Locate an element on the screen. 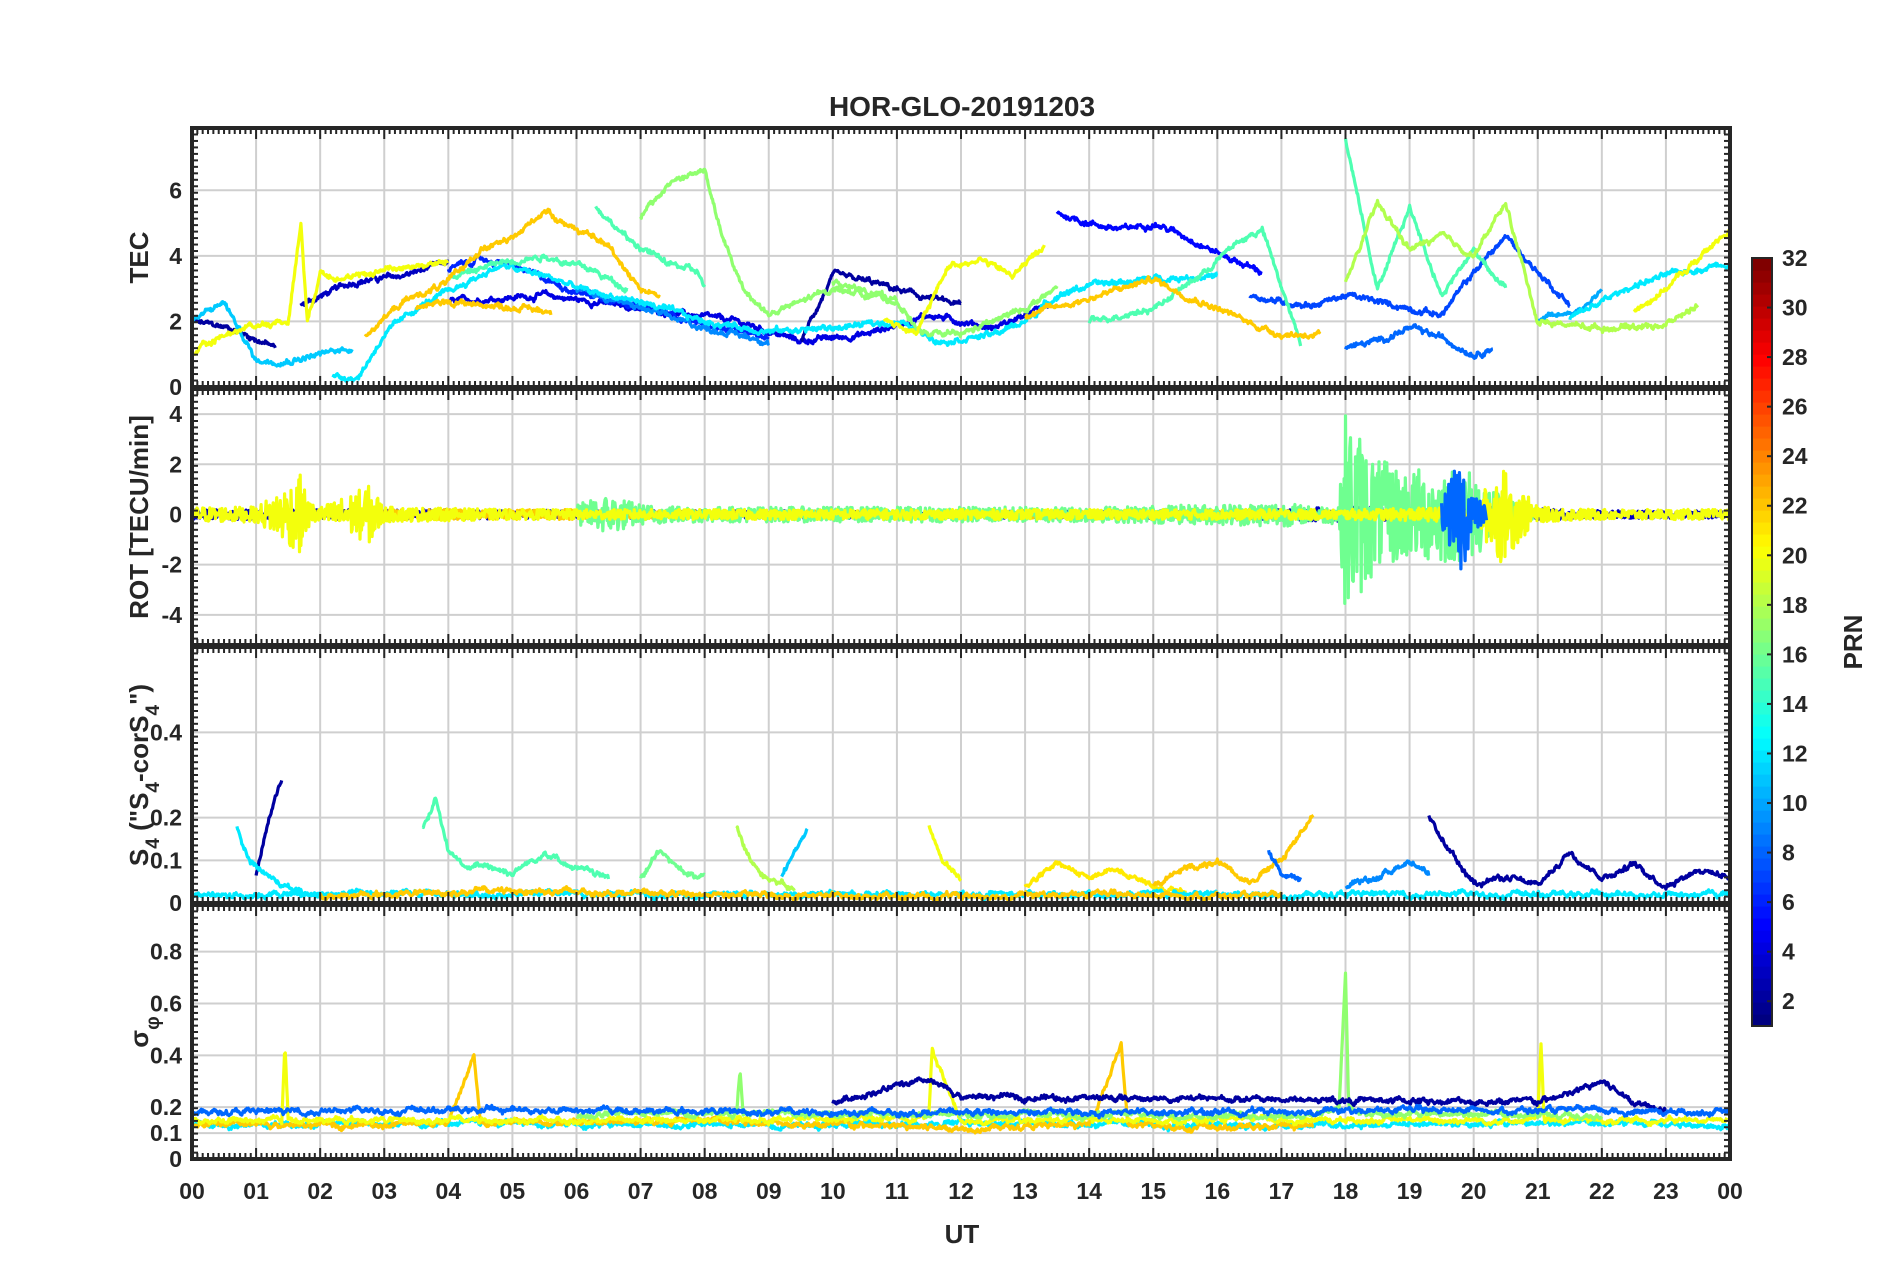  y-tick-label: 0.1 is located at coordinates (166, 860).